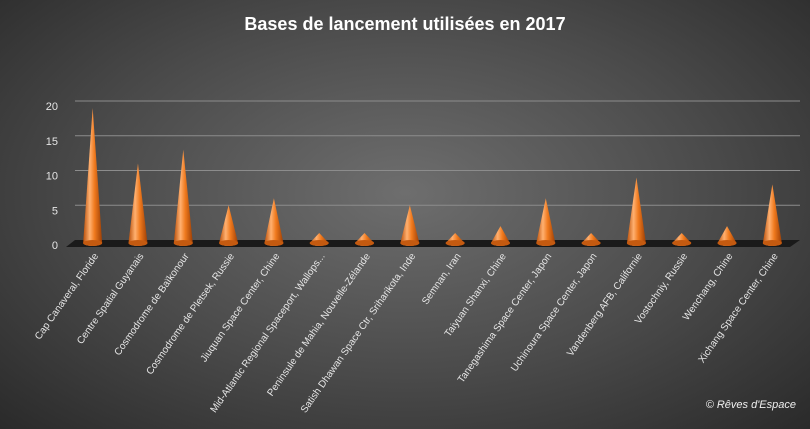 The image size is (810, 429). I want to click on x-tick-label: Uchinoura Space Center, Japon, so click(554, 312).